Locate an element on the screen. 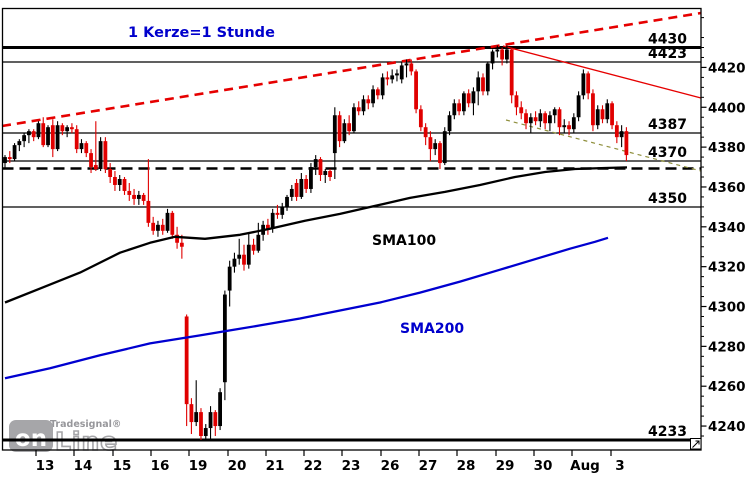  x-axis-label: 21 is located at coordinates (275, 466).